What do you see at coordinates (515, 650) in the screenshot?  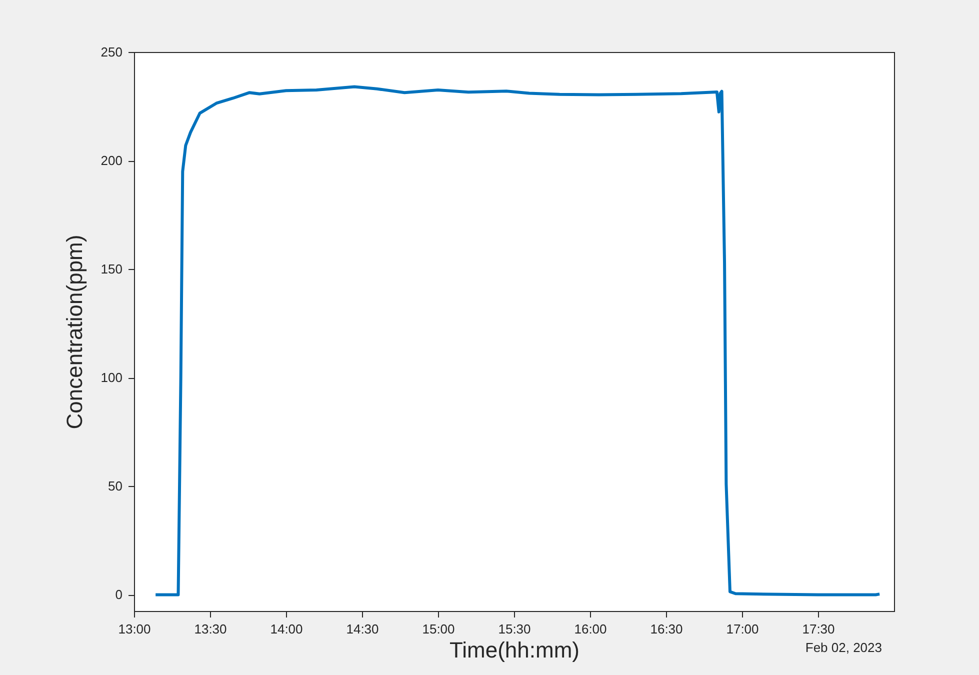 I see `x-axis-title: Time(hh:mm)` at bounding box center [515, 650].